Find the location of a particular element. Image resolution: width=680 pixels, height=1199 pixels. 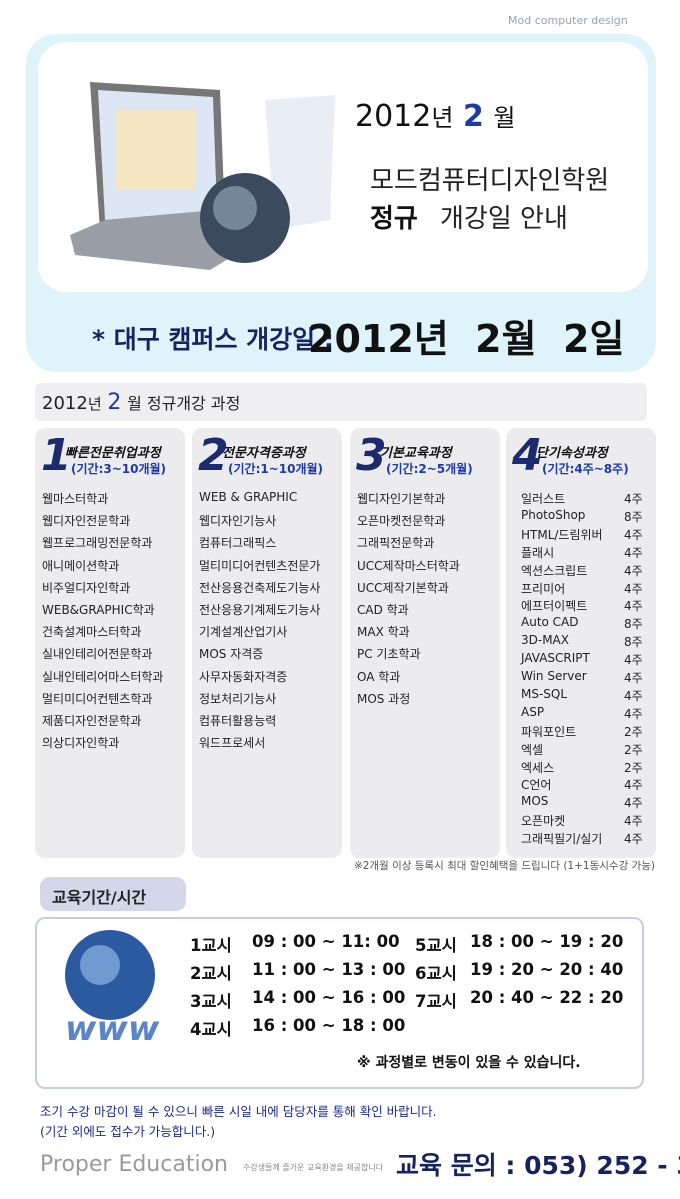

course-period: (기간:1~10개월) is located at coordinates (276, 469).